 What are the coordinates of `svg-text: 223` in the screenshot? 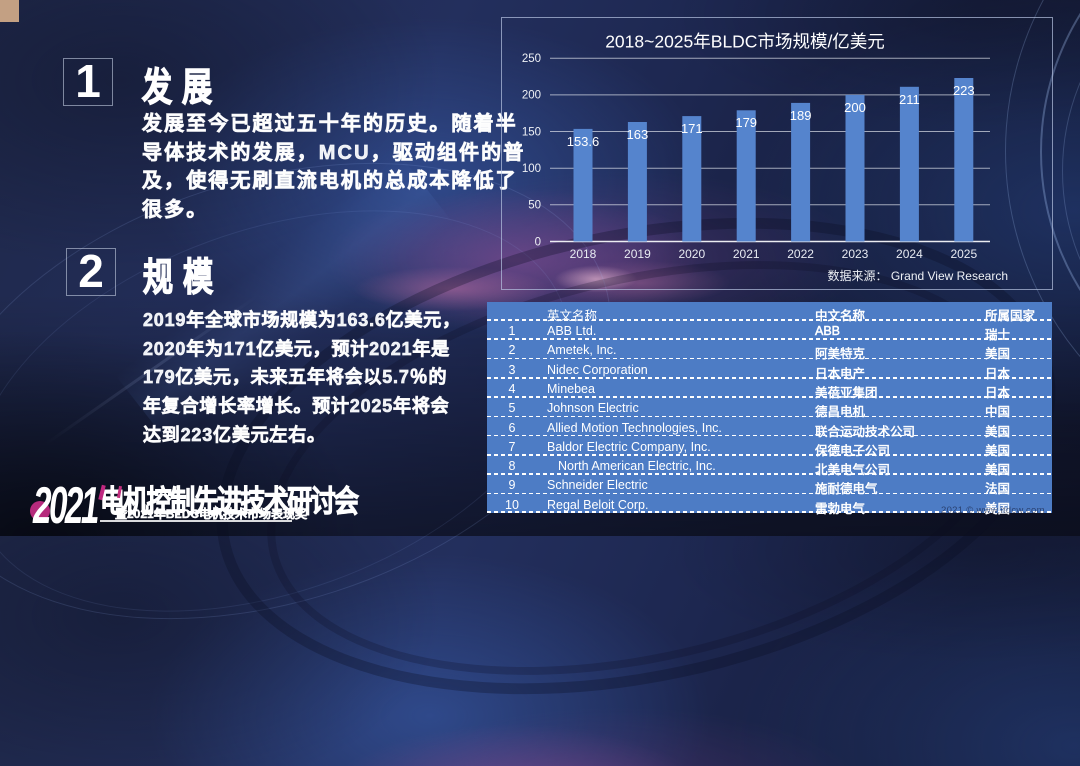 It's located at (964, 90).